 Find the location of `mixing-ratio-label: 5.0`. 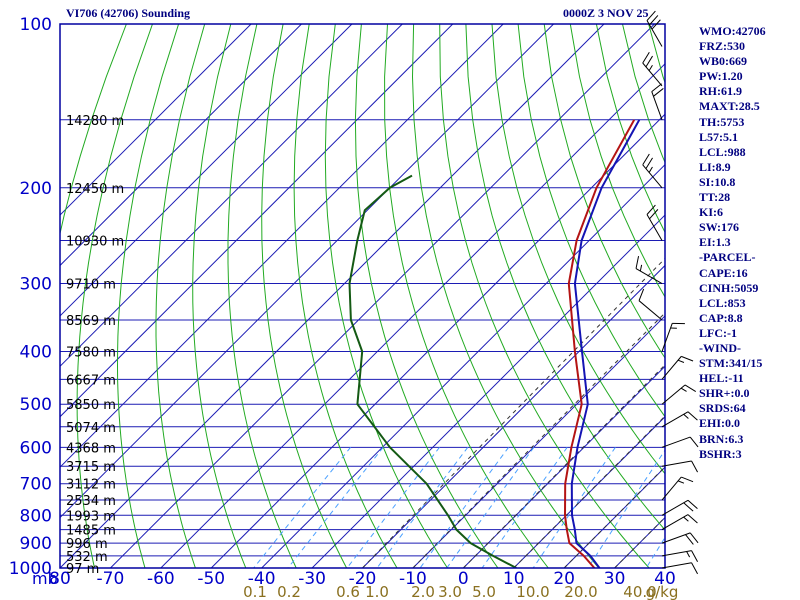

mixing-ratio-label: 5.0 is located at coordinates (484, 591).